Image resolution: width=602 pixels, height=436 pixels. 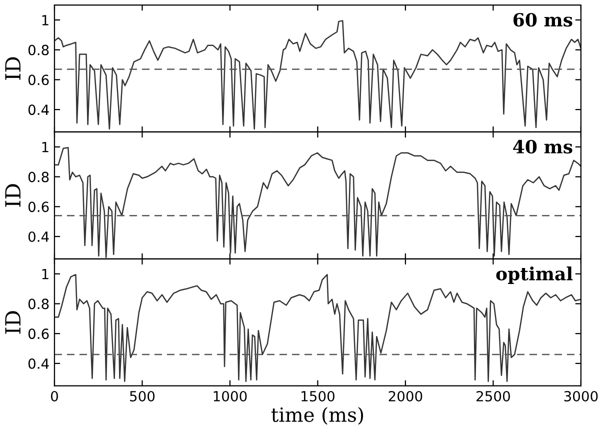 What do you see at coordinates (318, 396) in the screenshot?
I see `x-tick-label: 1500` at bounding box center [318, 396].